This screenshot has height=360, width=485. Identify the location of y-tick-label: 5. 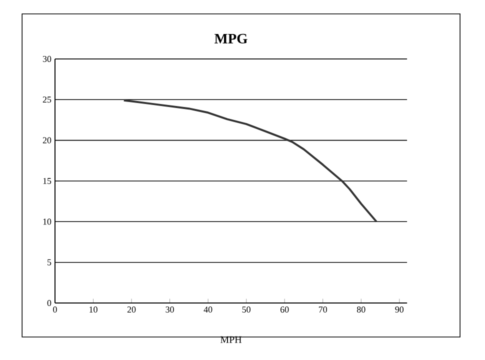
(50, 262).